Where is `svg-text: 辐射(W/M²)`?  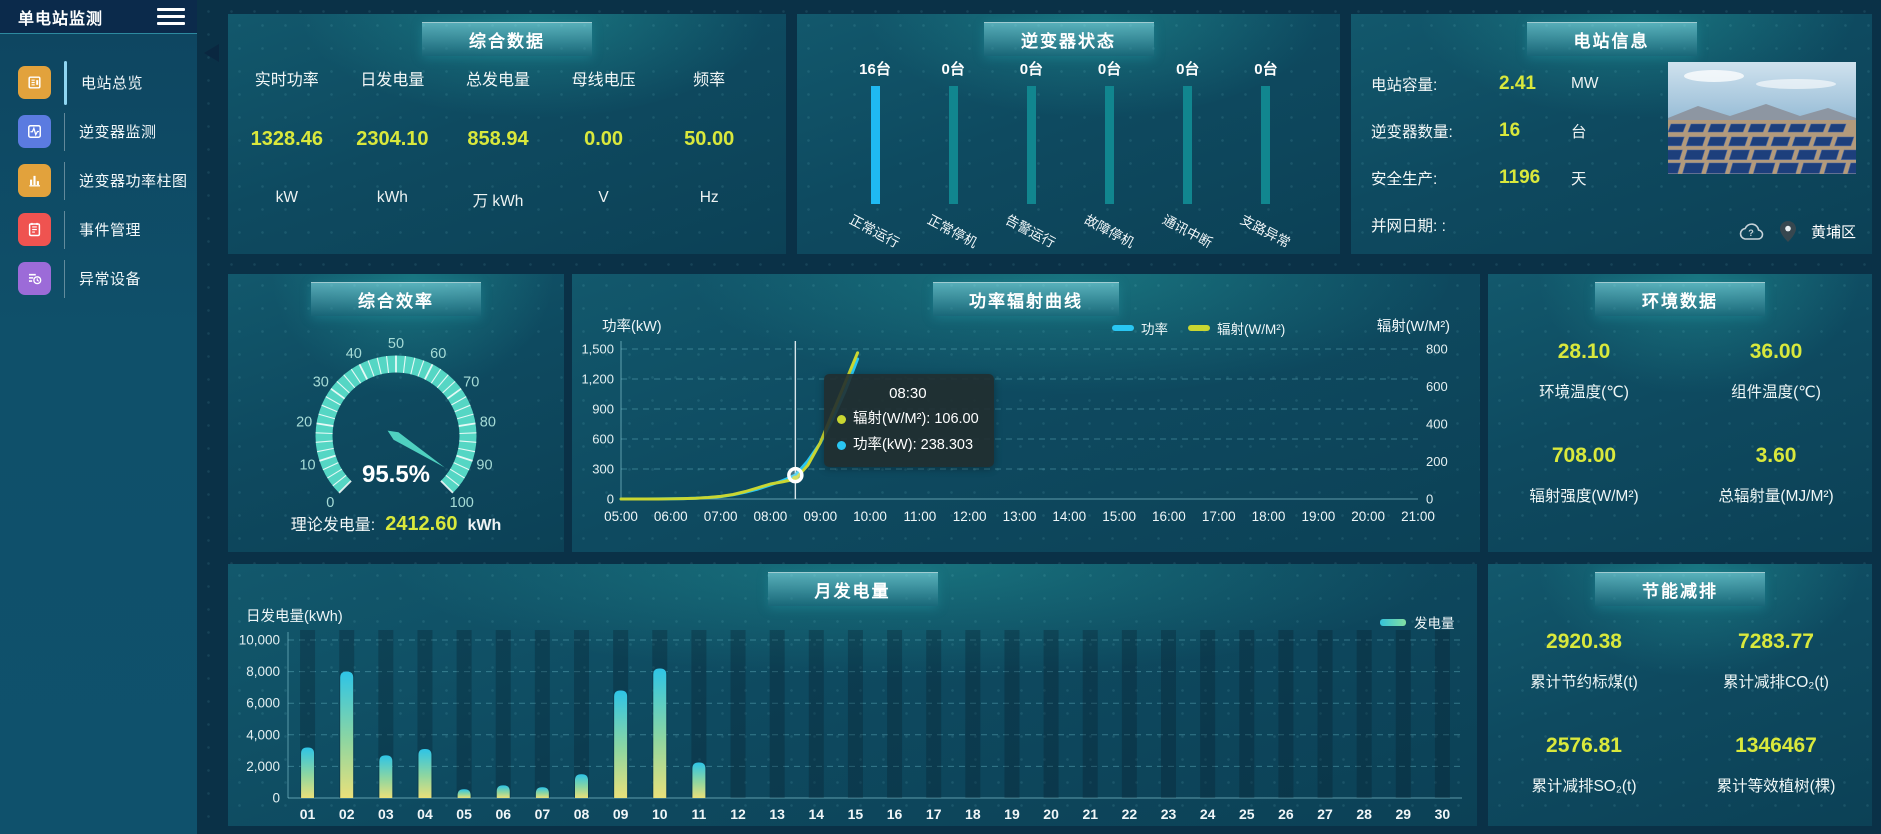
svg-text: 辐射(W/M²) is located at coordinates (1413, 326).